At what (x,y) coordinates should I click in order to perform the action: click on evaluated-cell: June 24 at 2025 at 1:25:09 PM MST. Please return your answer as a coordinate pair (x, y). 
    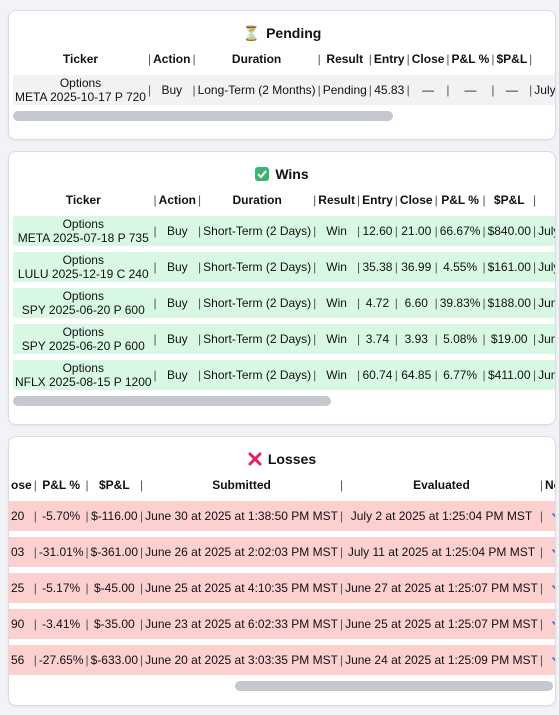
    Looking at the image, I should click on (441, 660).